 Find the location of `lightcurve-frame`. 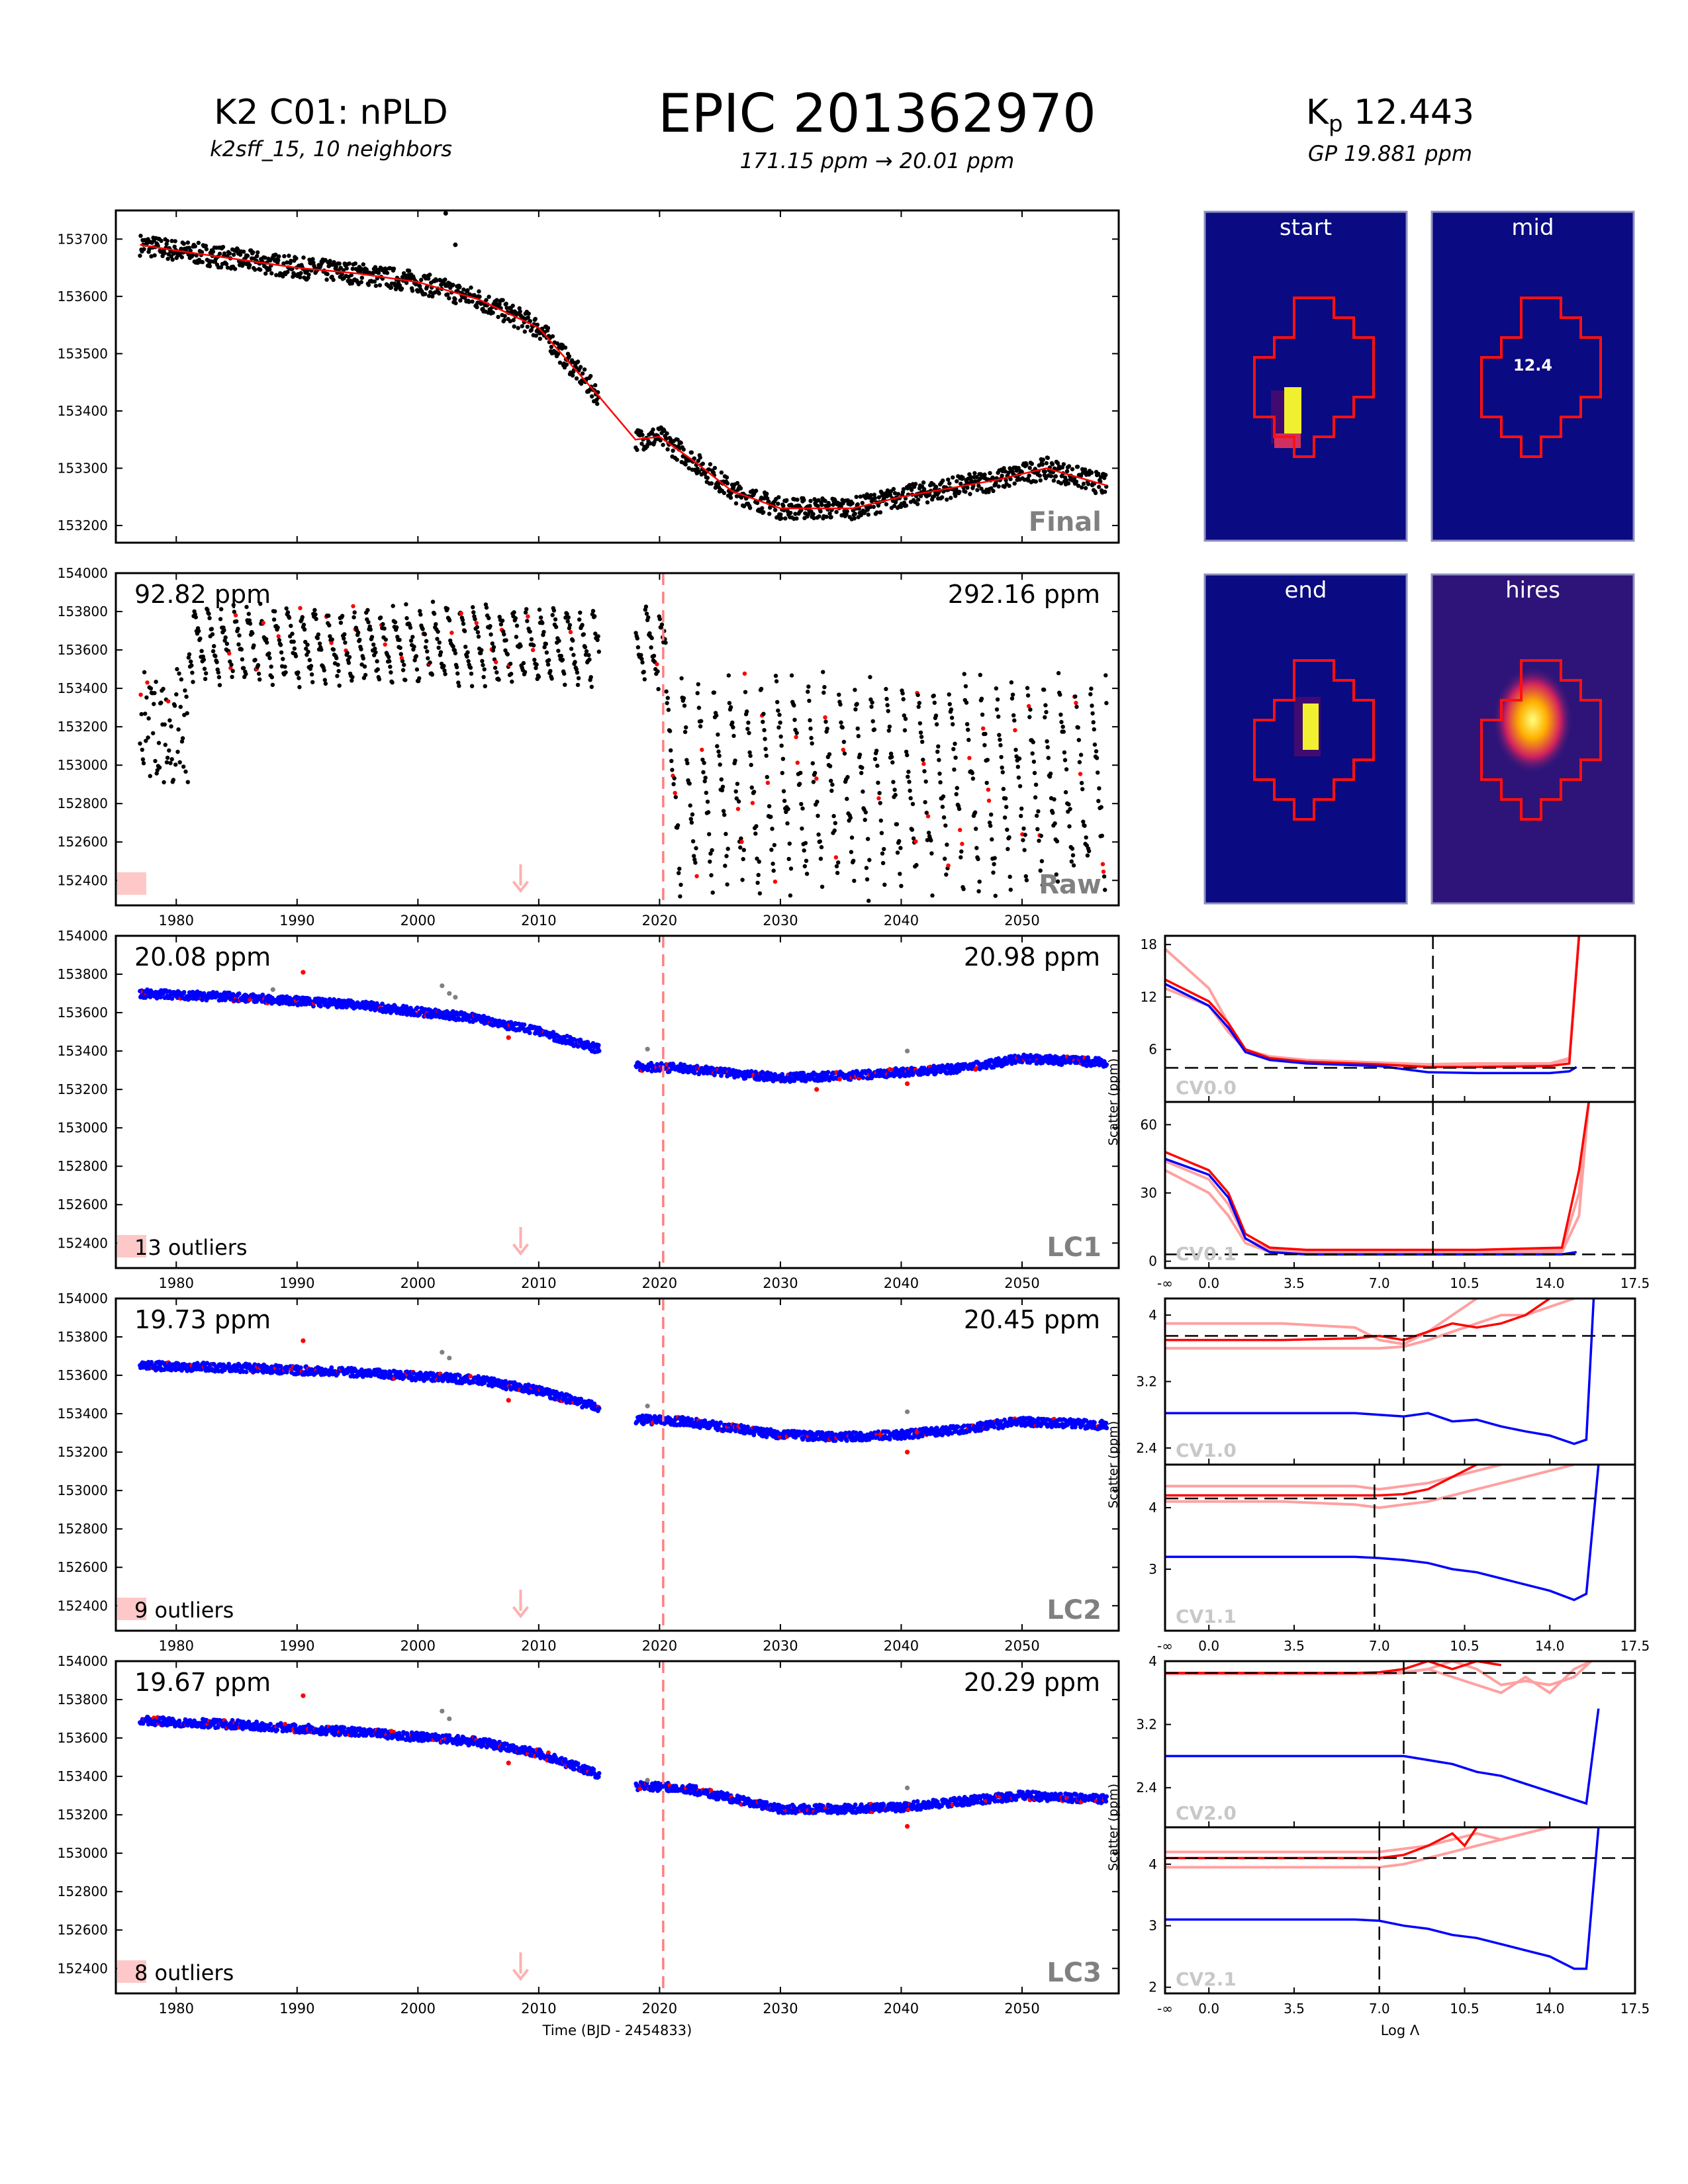

lightcurve-frame is located at coordinates (617, 376).